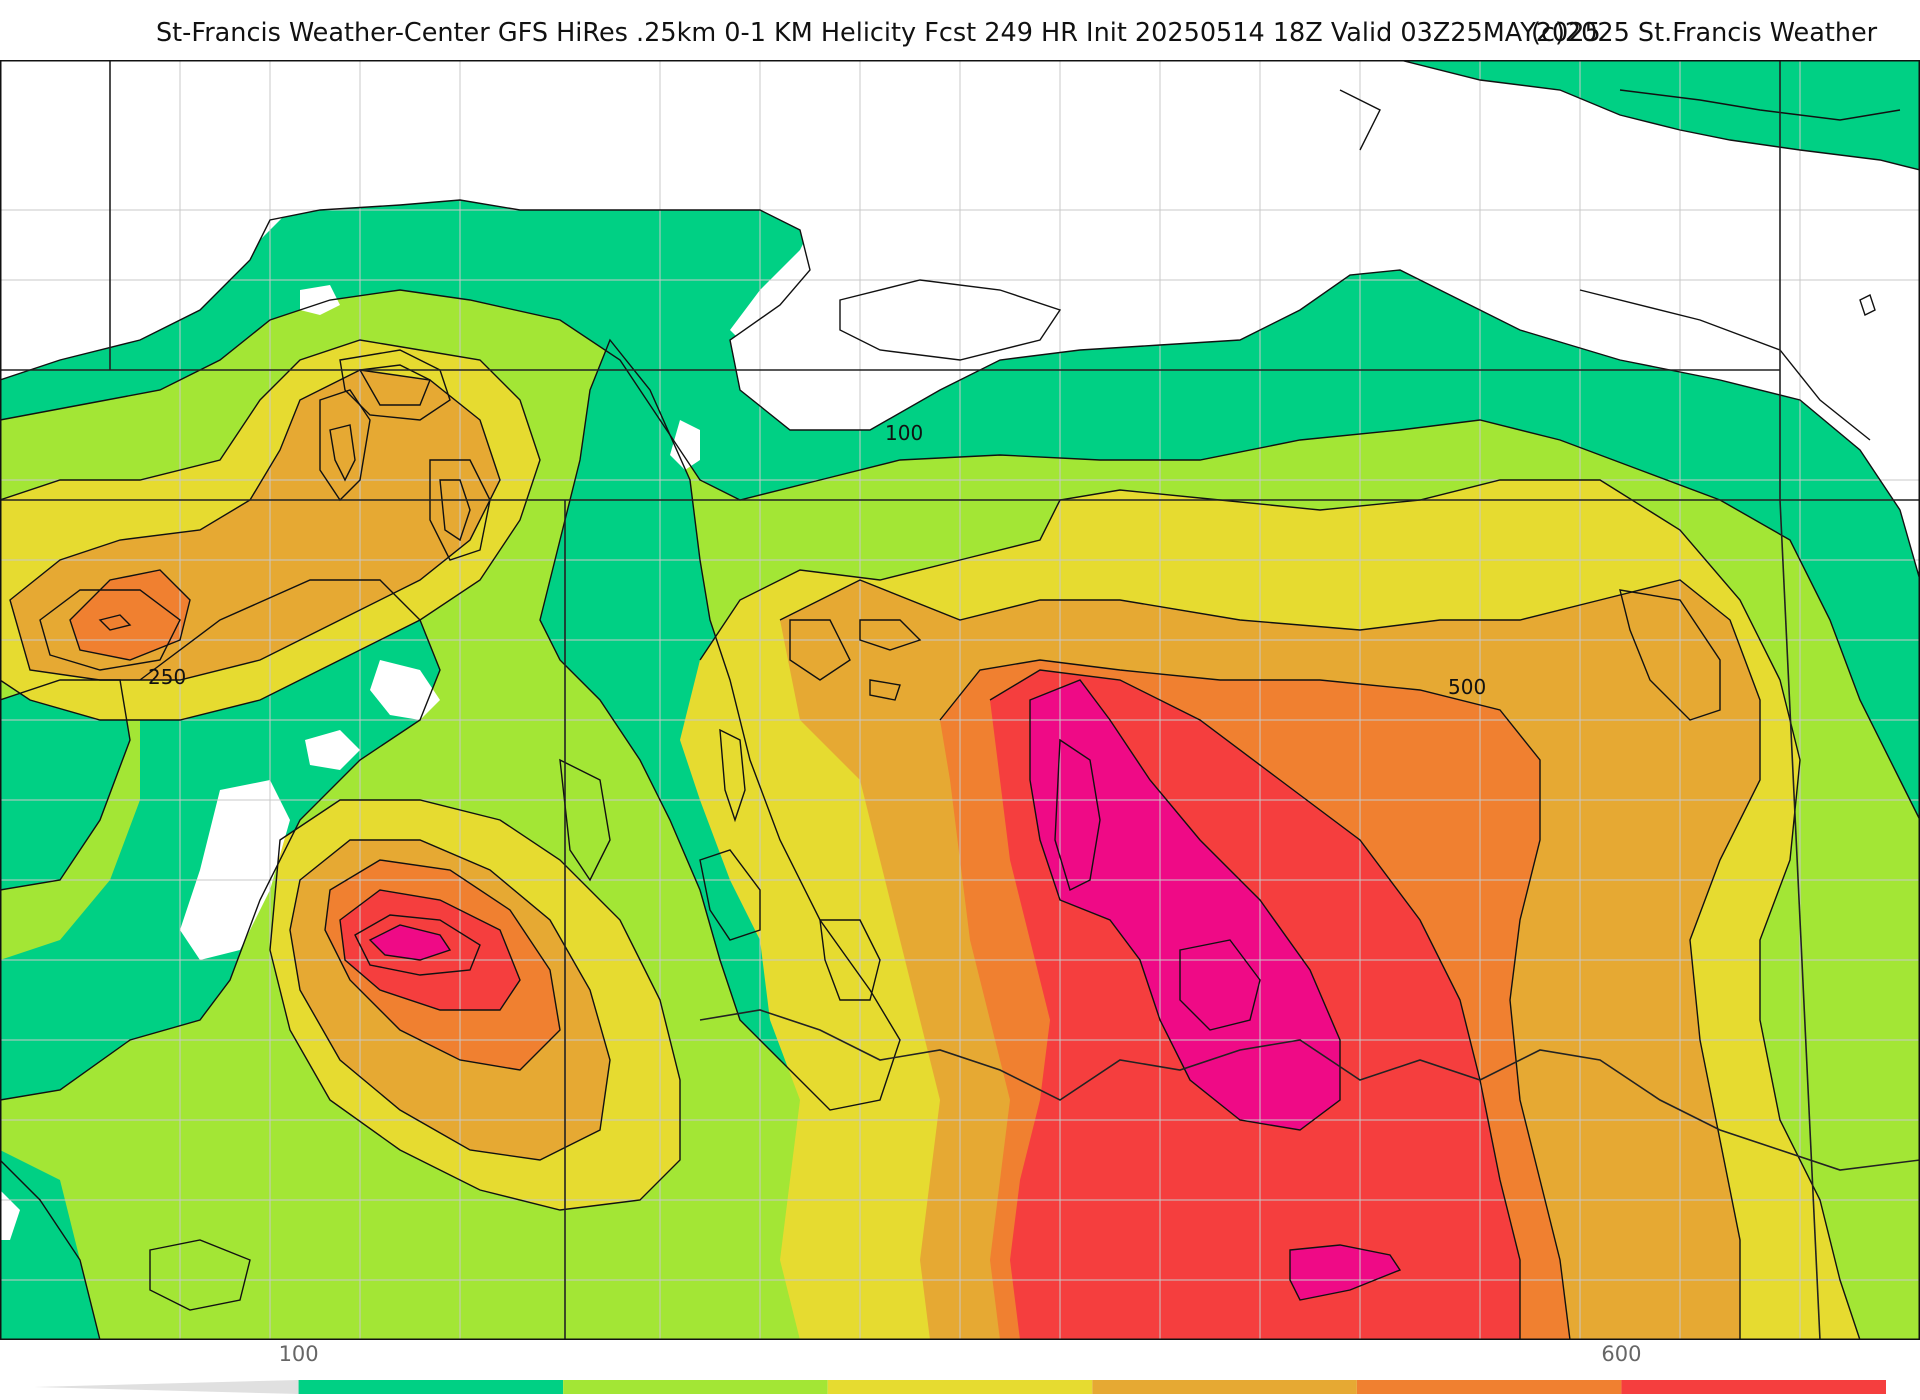 Image resolution: width=1920 pixels, height=1400 pixels. Describe the element at coordinates (960, 1370) in the screenshot. I see `colorbar: 100 600` at that location.